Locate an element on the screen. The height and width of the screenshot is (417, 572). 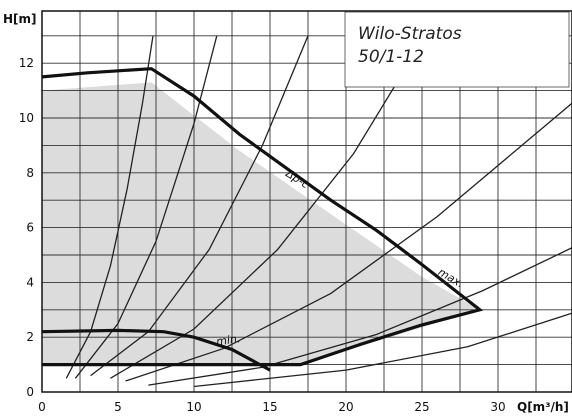
pump-curve-min is located at coordinates (156, 350).